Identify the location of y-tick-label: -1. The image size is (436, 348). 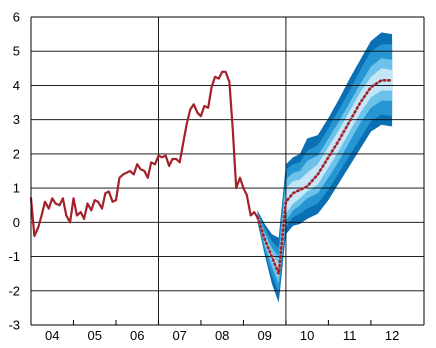
(14, 256).